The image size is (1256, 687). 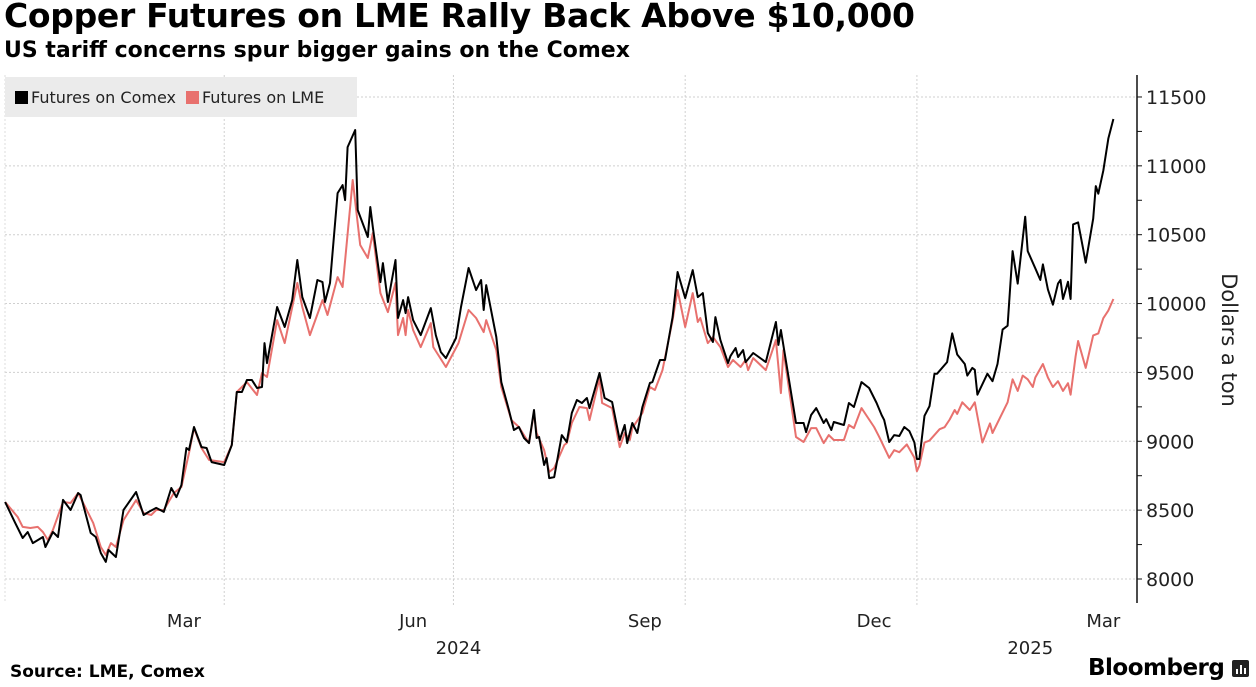 What do you see at coordinates (1229, 340) in the screenshot?
I see `y-axis-label: Dollars a ton` at bounding box center [1229, 340].